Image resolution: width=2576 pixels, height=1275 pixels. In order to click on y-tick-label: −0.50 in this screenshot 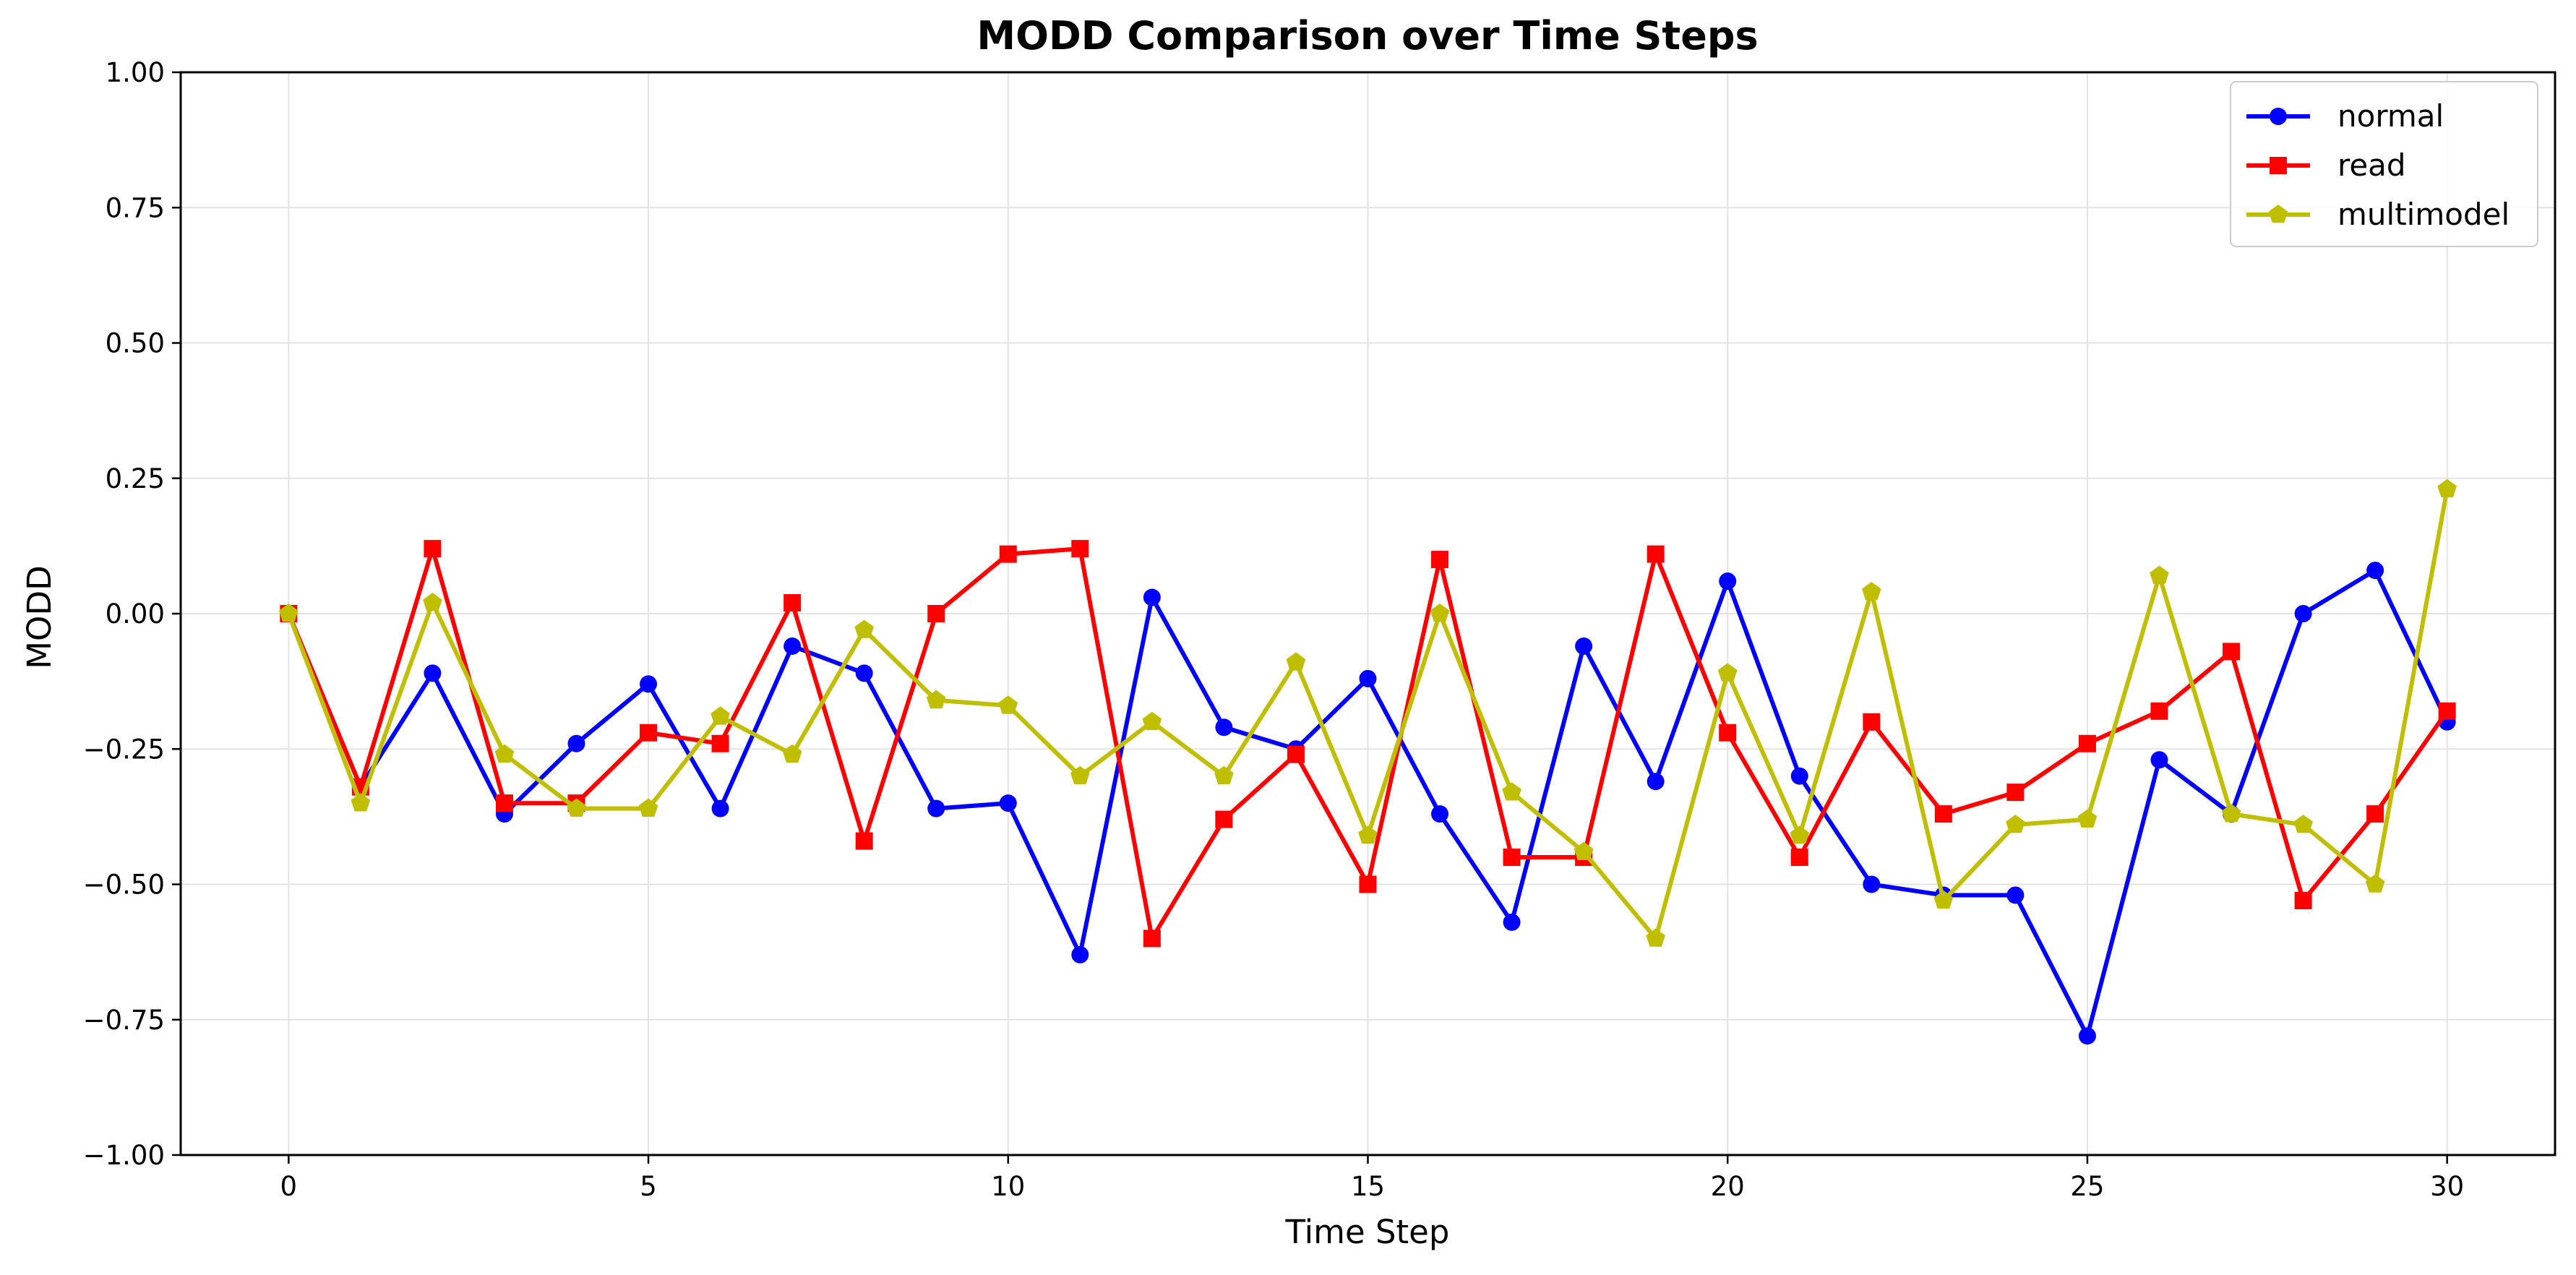, I will do `click(124, 885)`.